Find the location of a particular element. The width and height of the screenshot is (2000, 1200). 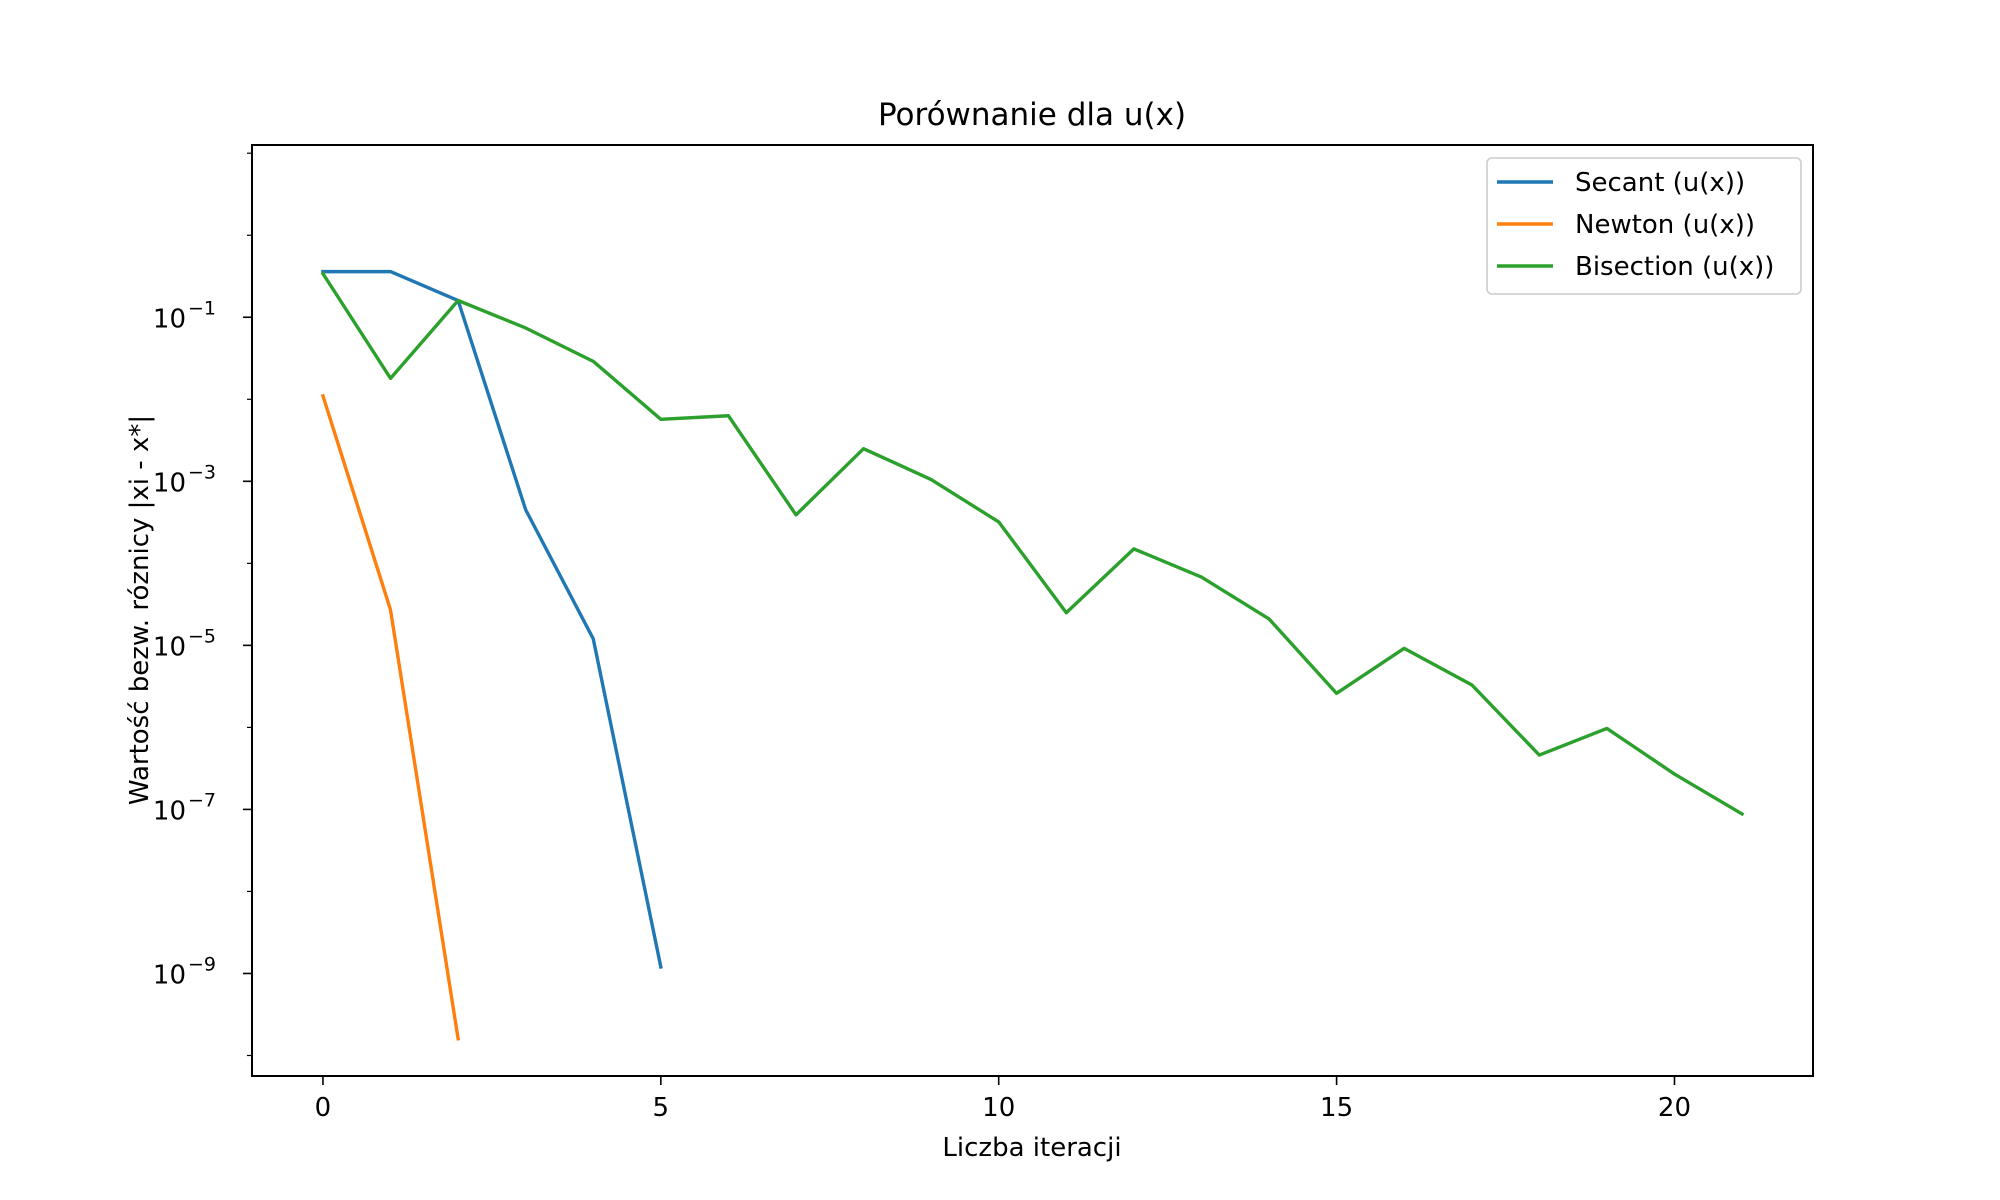

chart-title: Porównanie dla u(x) is located at coordinates (1032, 115).